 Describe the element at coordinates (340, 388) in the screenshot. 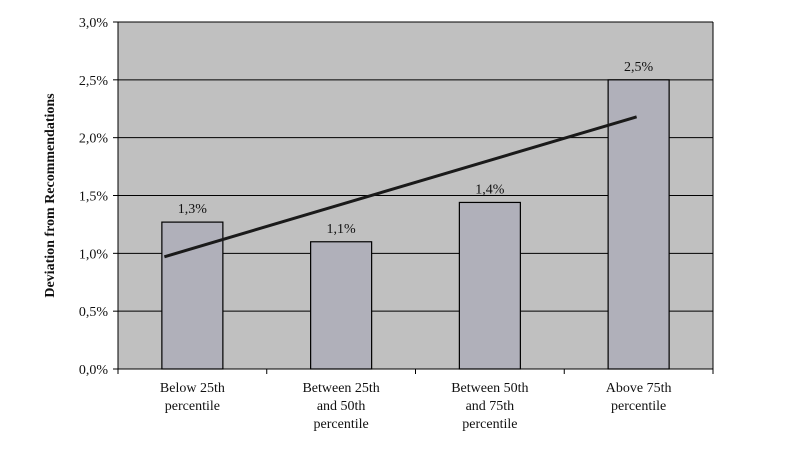

I see `x-category-label-1-line-0: Between 25th` at that location.